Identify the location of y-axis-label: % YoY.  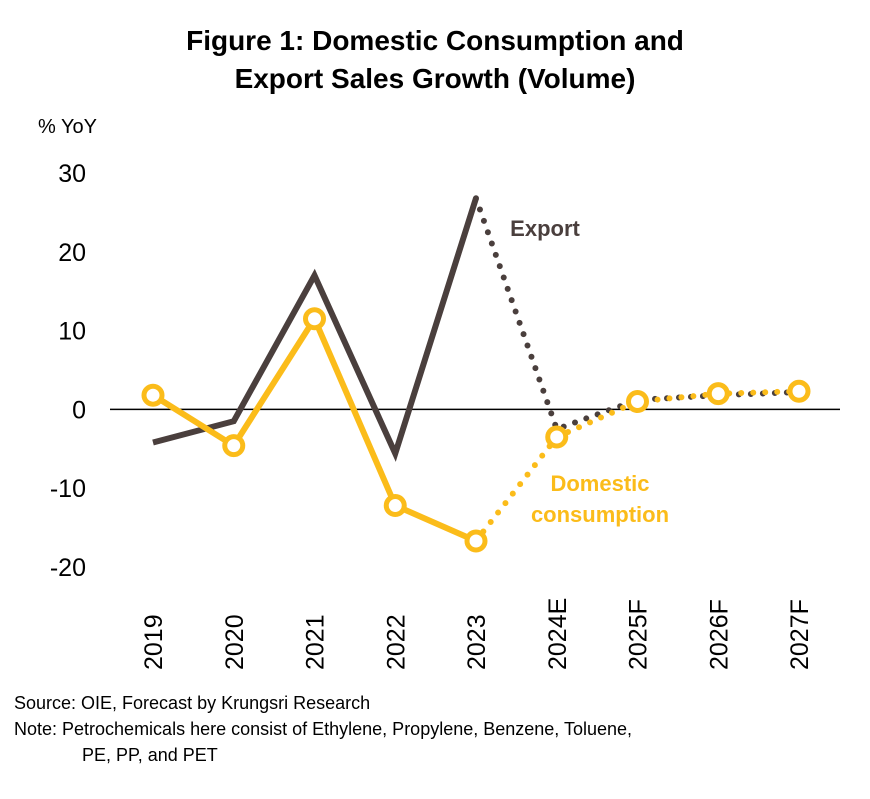
(67, 127).